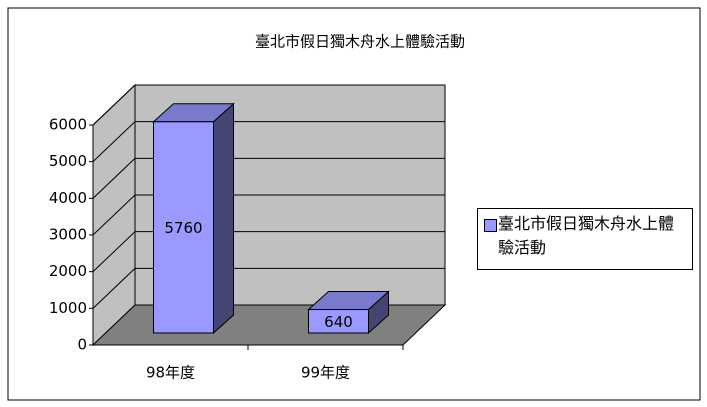 This screenshot has width=707, height=407. What do you see at coordinates (490, 225) in the screenshot?
I see `legend-swatch` at bounding box center [490, 225].